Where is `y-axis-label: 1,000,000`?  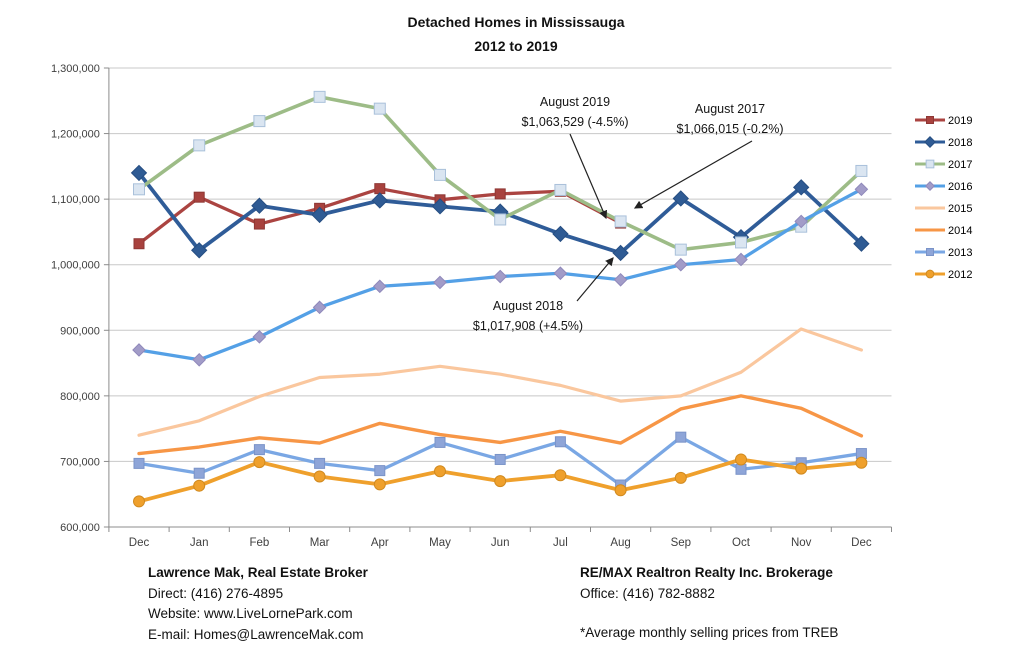 y-axis-label: 1,000,000 is located at coordinates (75, 266).